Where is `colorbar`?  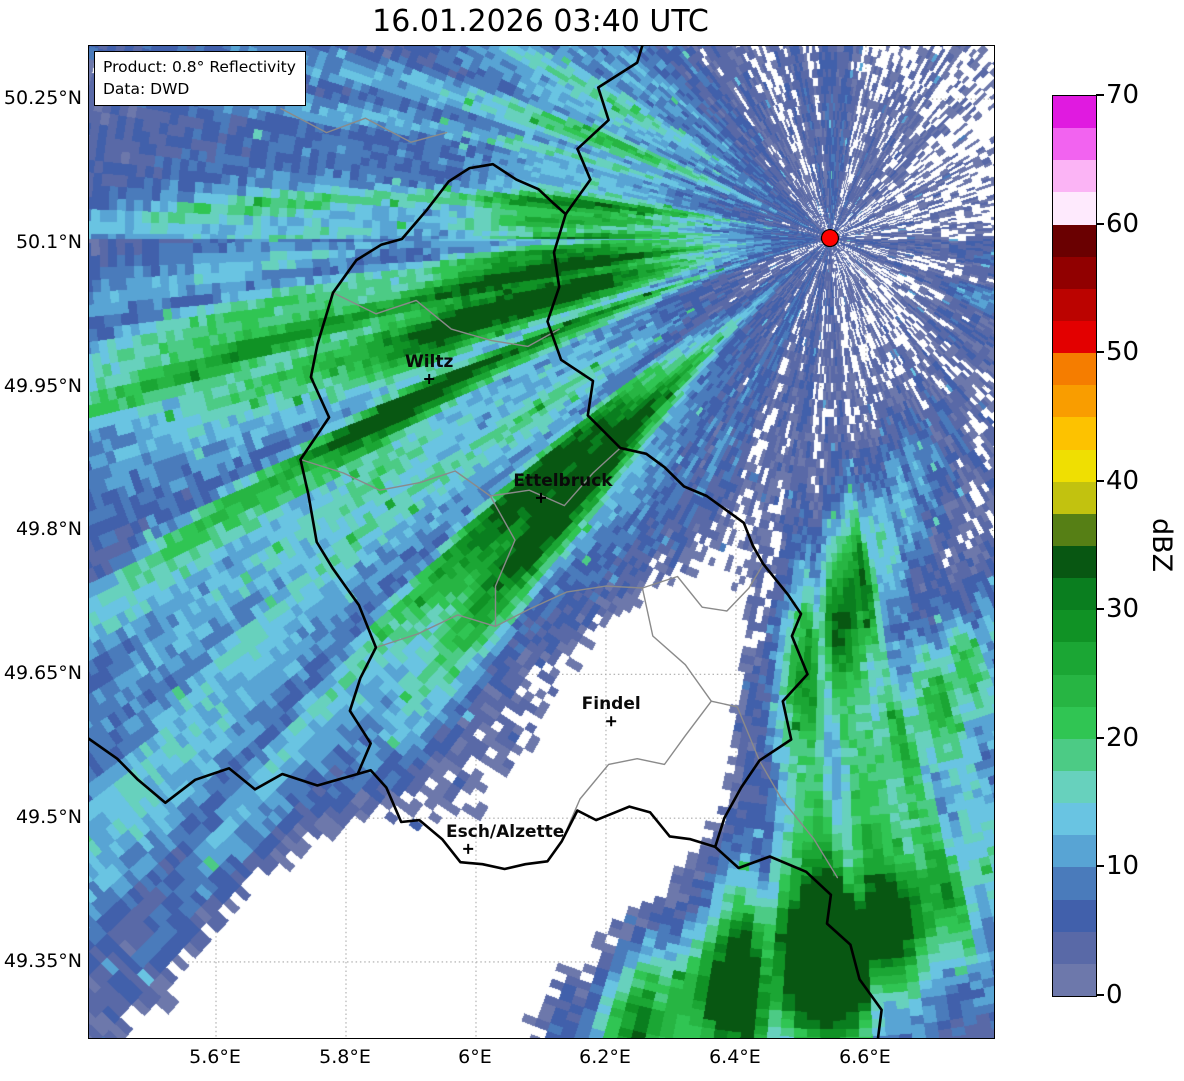 colorbar is located at coordinates (1074, 546).